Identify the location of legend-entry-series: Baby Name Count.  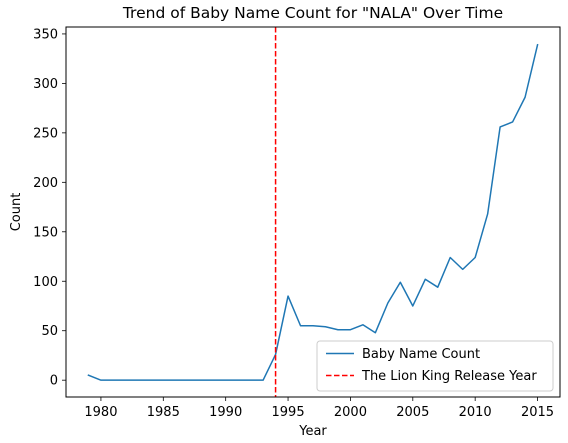
(421, 354).